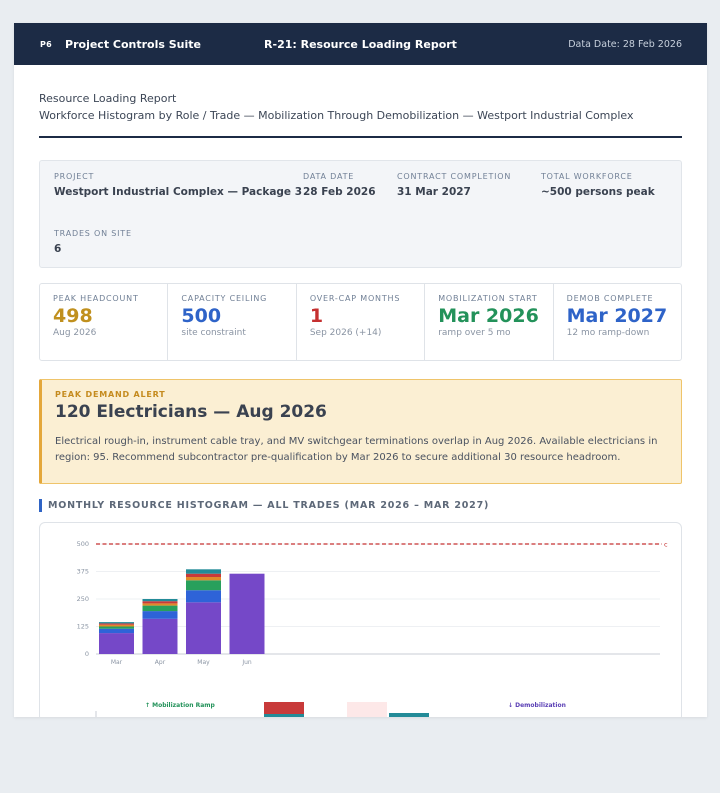  What do you see at coordinates (598, 185) in the screenshot?
I see `info-total-workforce: TOTAL WORKFORCE ~500 persons peak` at bounding box center [598, 185].